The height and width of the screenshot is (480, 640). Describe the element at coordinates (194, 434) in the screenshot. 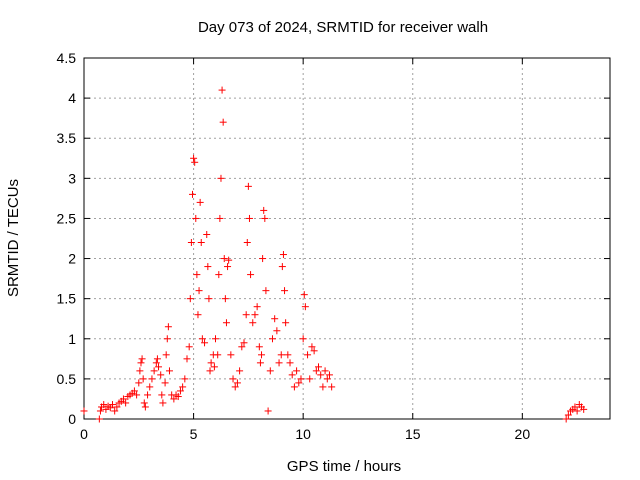

I see `x-tick-label: 5` at that location.